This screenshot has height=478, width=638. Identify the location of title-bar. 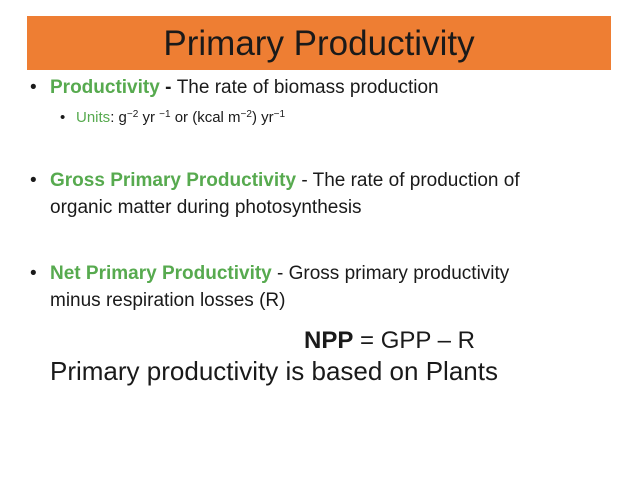
(319, 43).